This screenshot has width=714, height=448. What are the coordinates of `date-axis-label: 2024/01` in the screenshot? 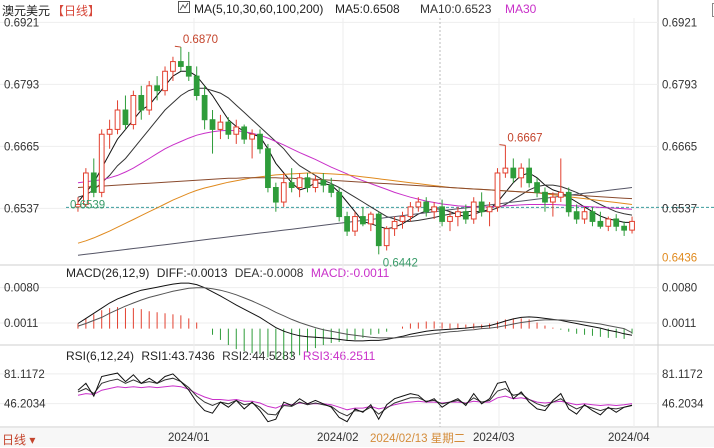 It's located at (189, 438).